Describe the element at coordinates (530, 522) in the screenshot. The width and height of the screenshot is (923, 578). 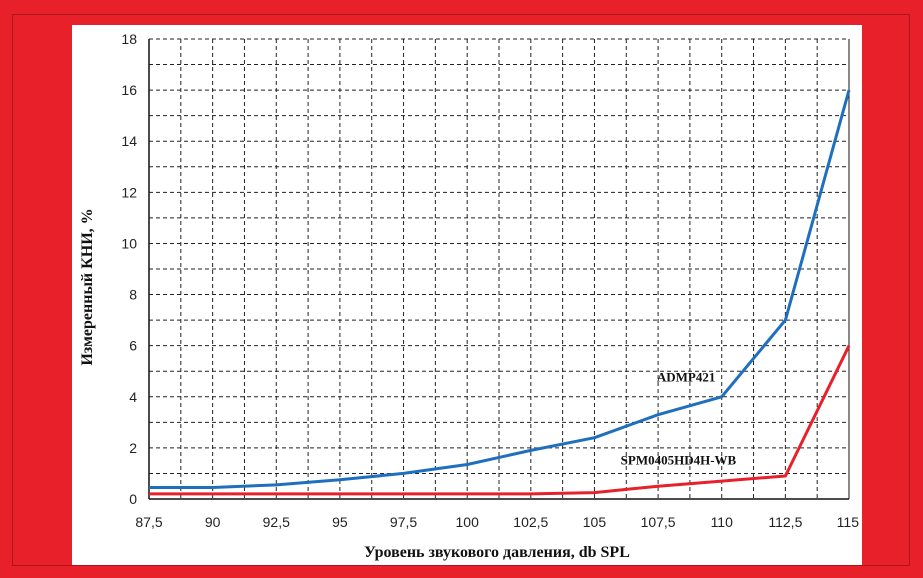
I see `x-tick-label: 102,5` at that location.